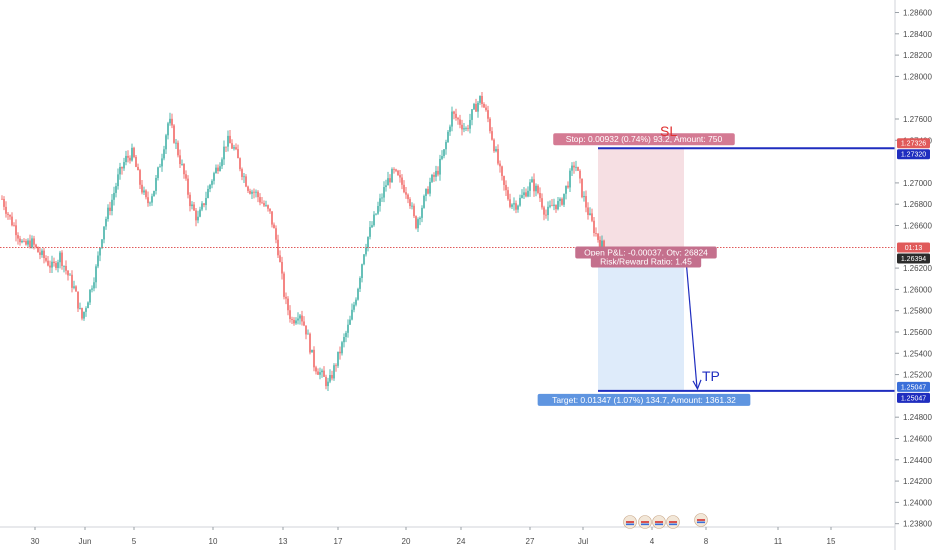 The height and width of the screenshot is (550, 932). Describe the element at coordinates (652, 541) in the screenshot. I see `x-tick-label: 4` at that location.